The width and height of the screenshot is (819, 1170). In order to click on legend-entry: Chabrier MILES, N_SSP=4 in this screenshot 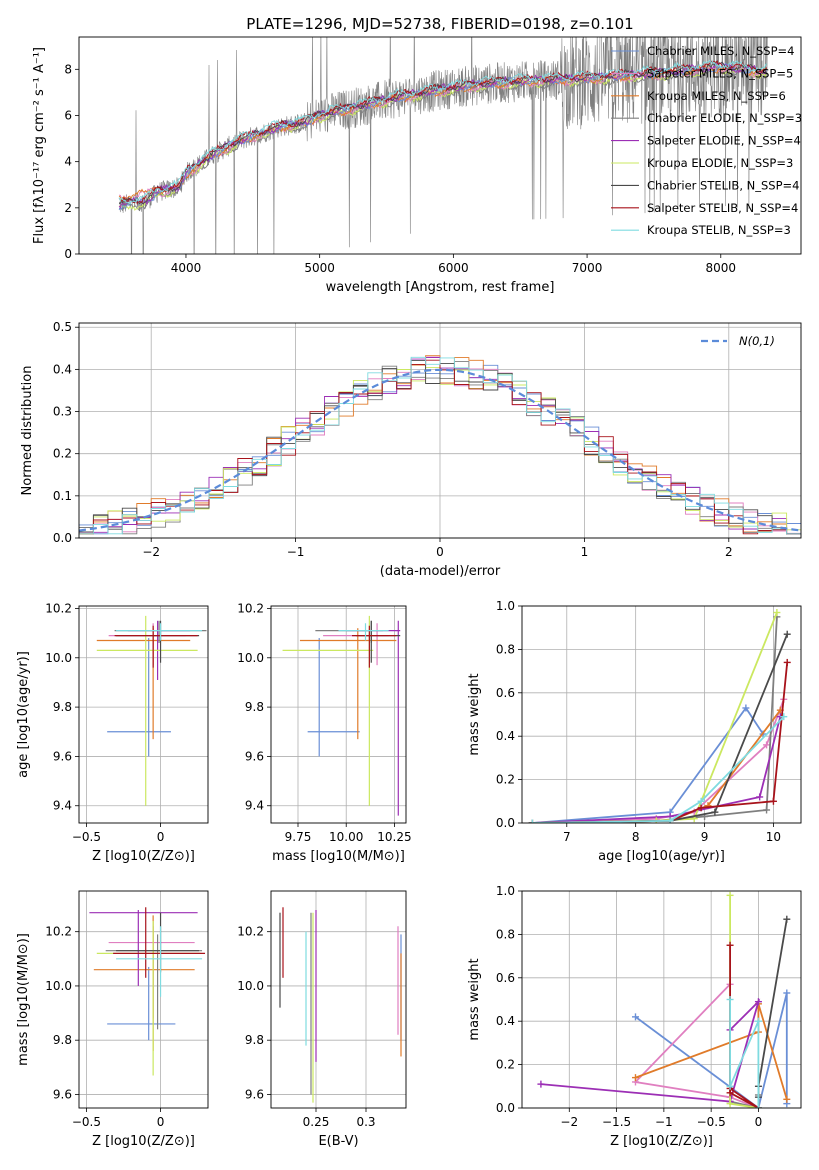, I will do `click(720, 51)`.